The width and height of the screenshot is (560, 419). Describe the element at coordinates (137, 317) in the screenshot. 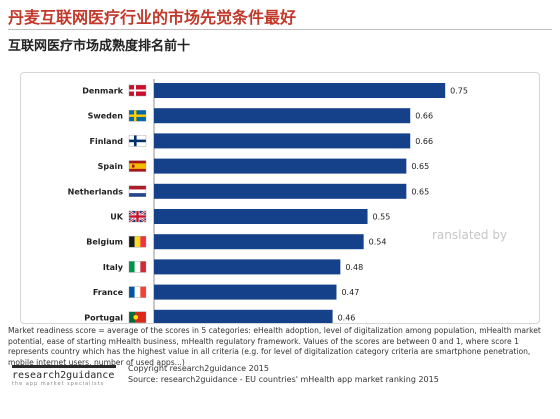

I see `portugal-flag-icon` at that location.